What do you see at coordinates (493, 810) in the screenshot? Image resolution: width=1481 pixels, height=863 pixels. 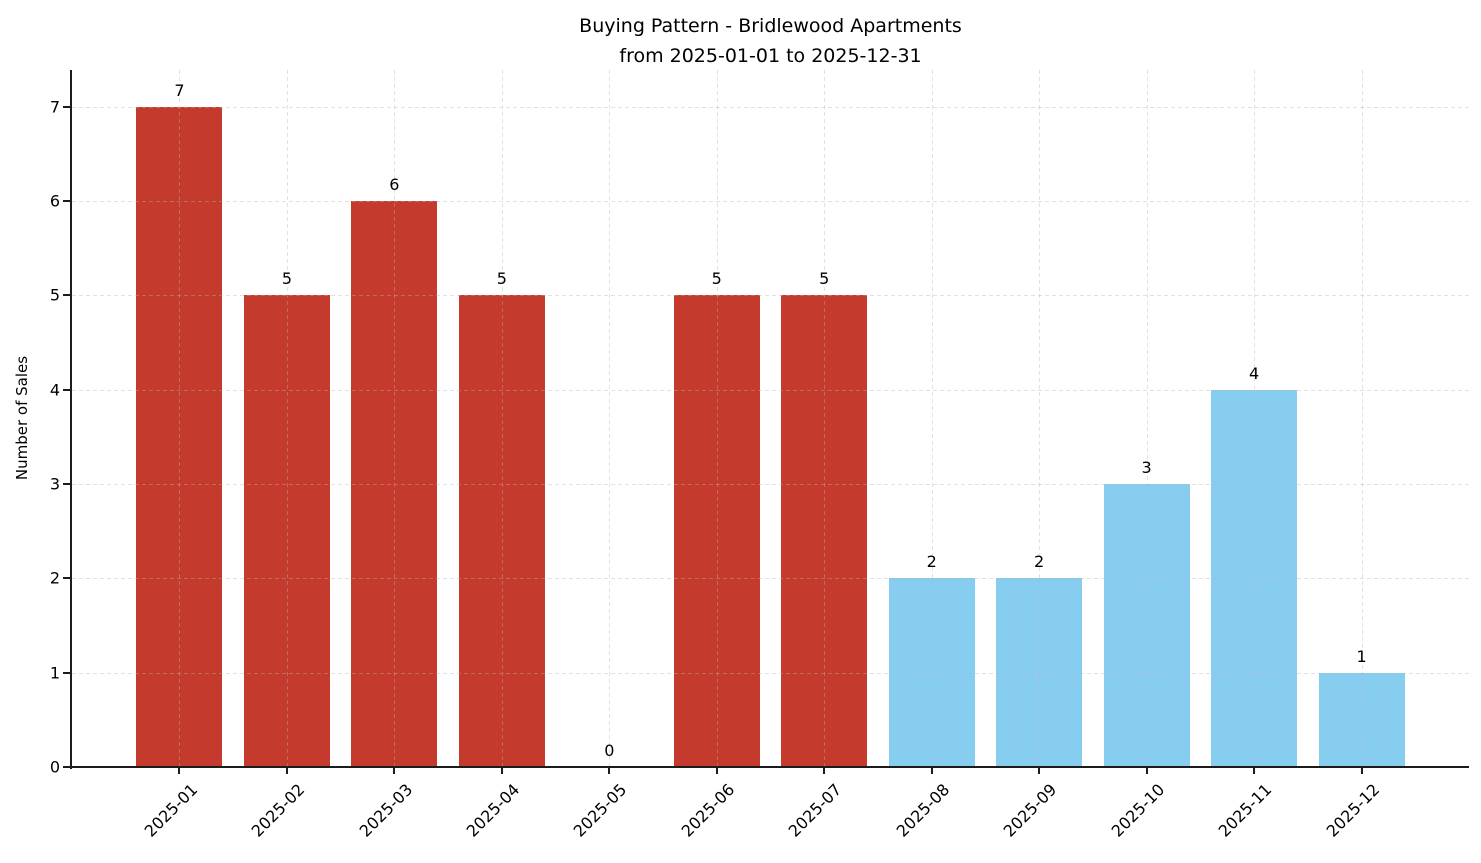 I see `x-tick-label: 2025-04` at bounding box center [493, 810].